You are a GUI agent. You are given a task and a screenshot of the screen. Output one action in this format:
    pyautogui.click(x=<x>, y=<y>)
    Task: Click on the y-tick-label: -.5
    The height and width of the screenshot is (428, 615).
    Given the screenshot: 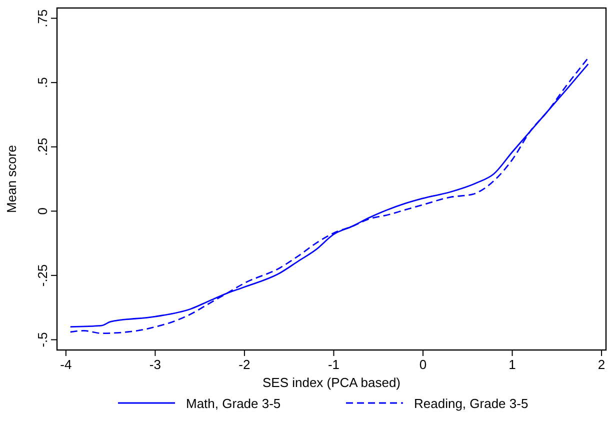 What is the action you would take?
    pyautogui.click(x=42, y=340)
    